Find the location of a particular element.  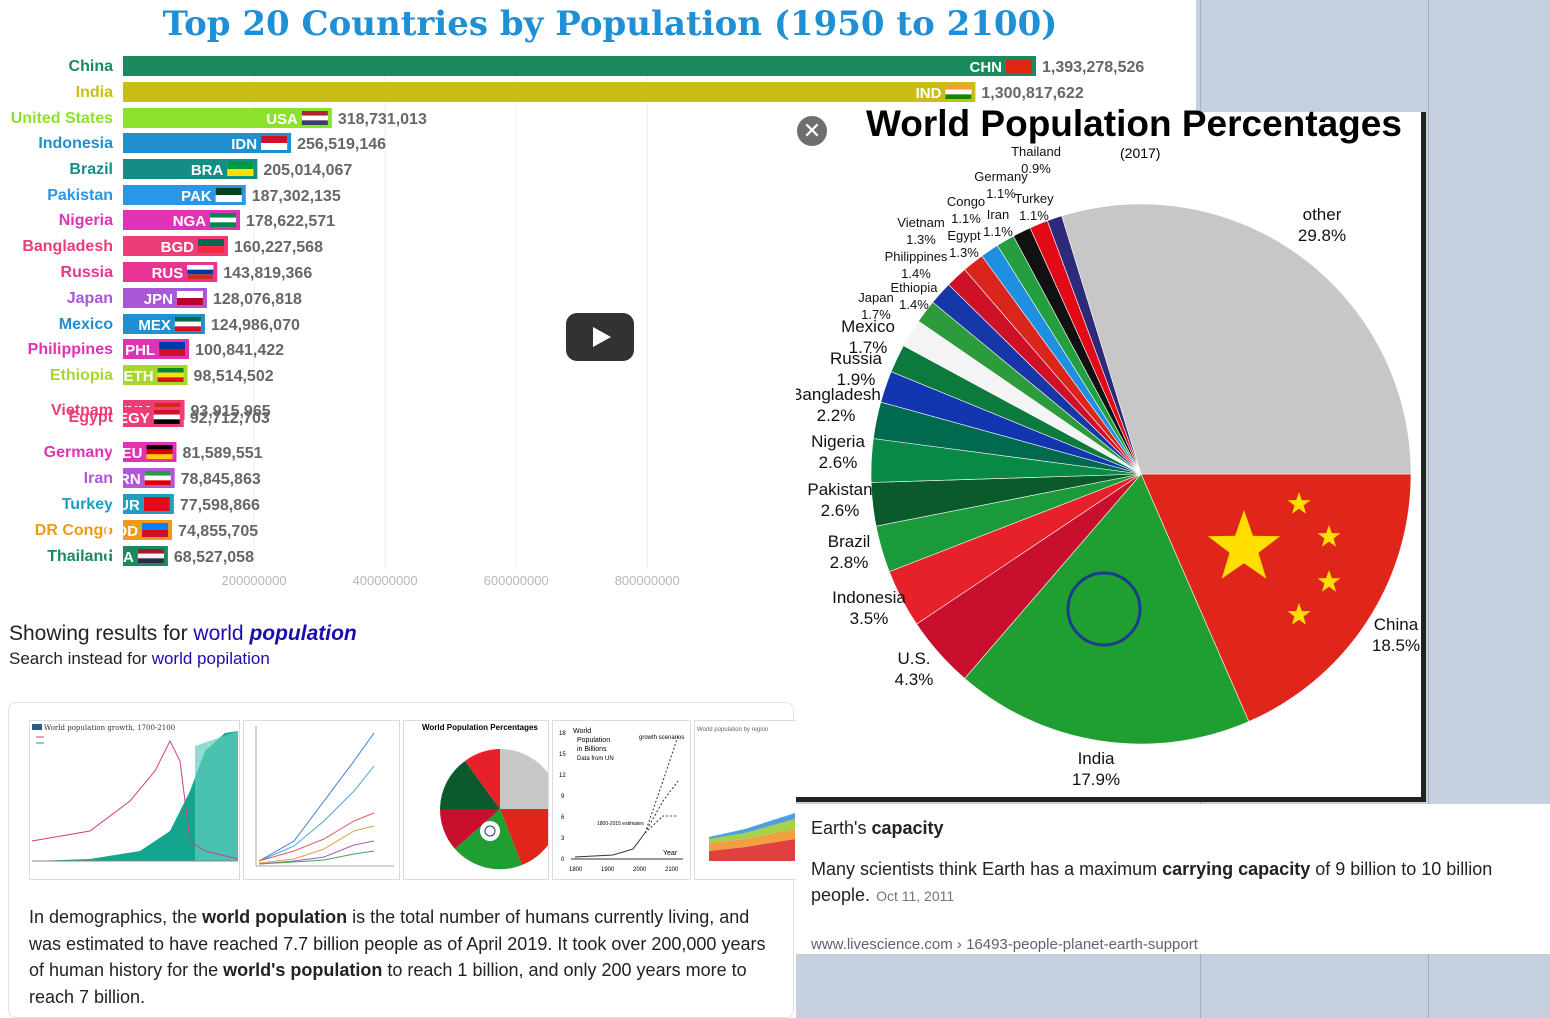

thumb-legend-line: Data from UN is located at coordinates (595, 759).